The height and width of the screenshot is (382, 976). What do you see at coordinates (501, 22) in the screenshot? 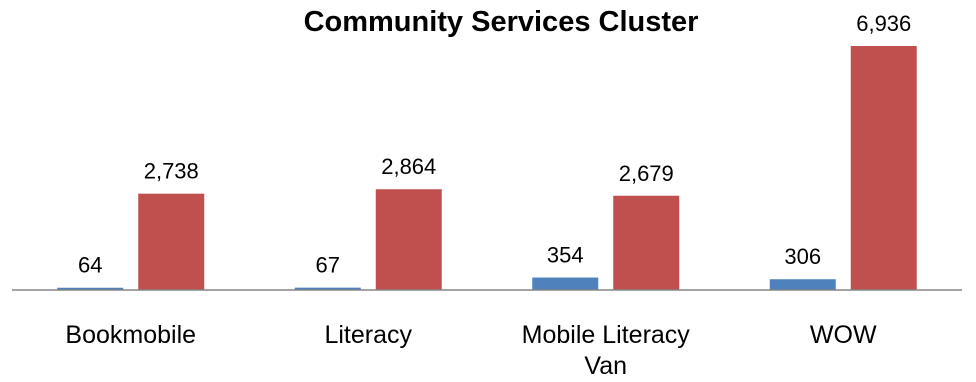
I see `chart-title: Community Services Cluster` at bounding box center [501, 22].